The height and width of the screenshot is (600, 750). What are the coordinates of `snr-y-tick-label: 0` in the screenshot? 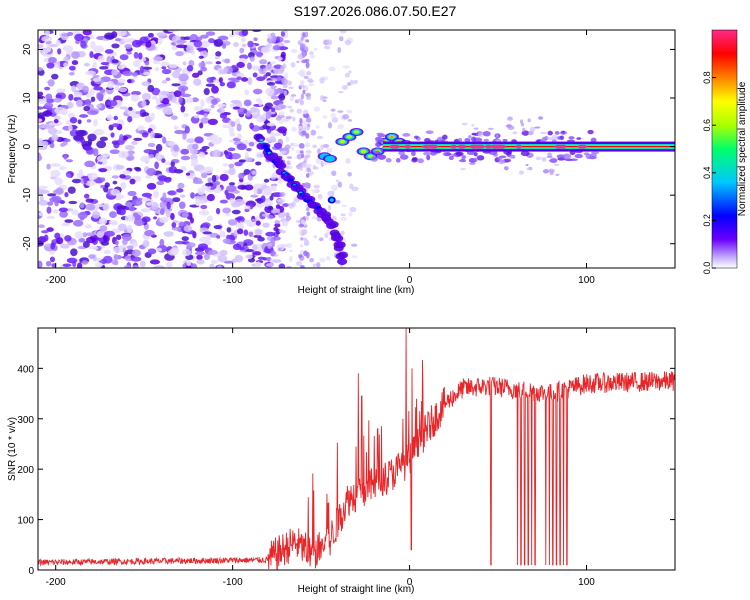 It's located at (31, 571).